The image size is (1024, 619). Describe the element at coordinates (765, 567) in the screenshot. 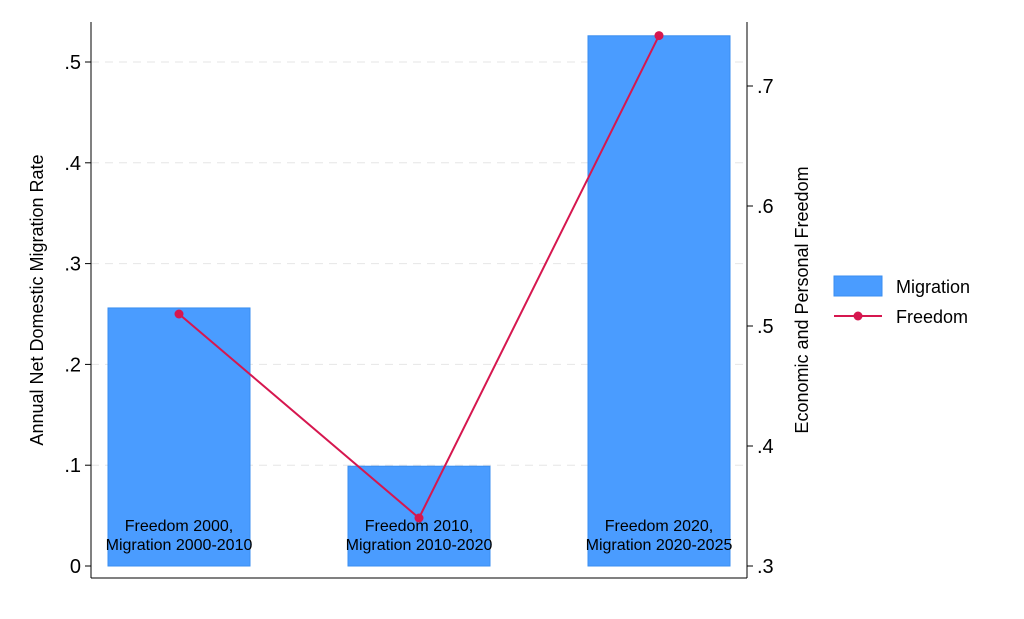

I see `y2-tick-label: .3` at that location.